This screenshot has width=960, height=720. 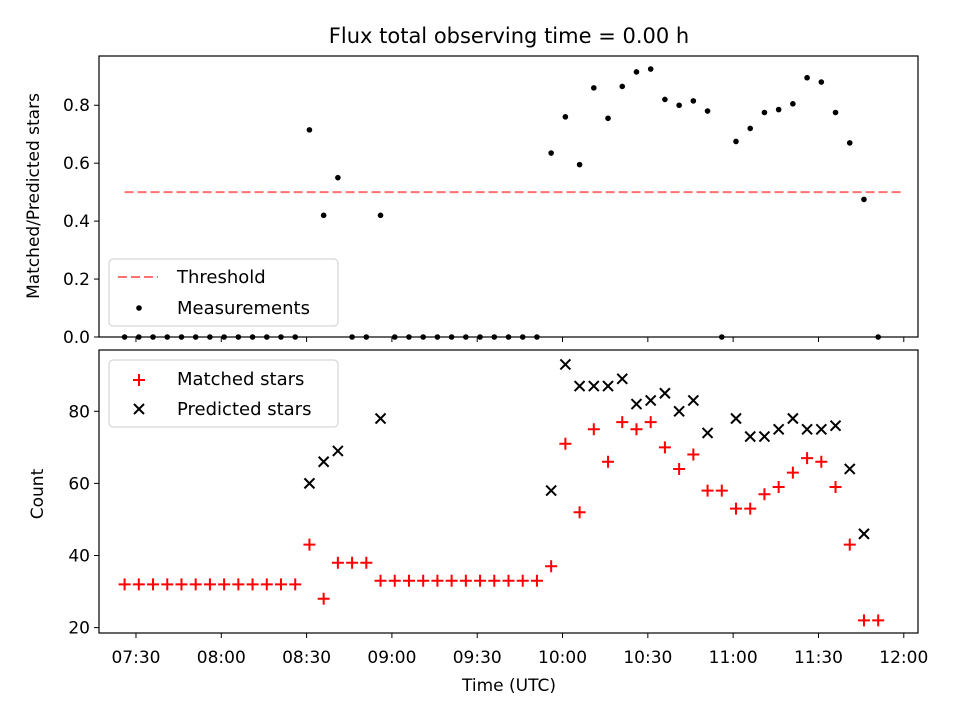 What do you see at coordinates (391, 658) in the screenshot?
I see `x-tick-label: 09:00` at bounding box center [391, 658].